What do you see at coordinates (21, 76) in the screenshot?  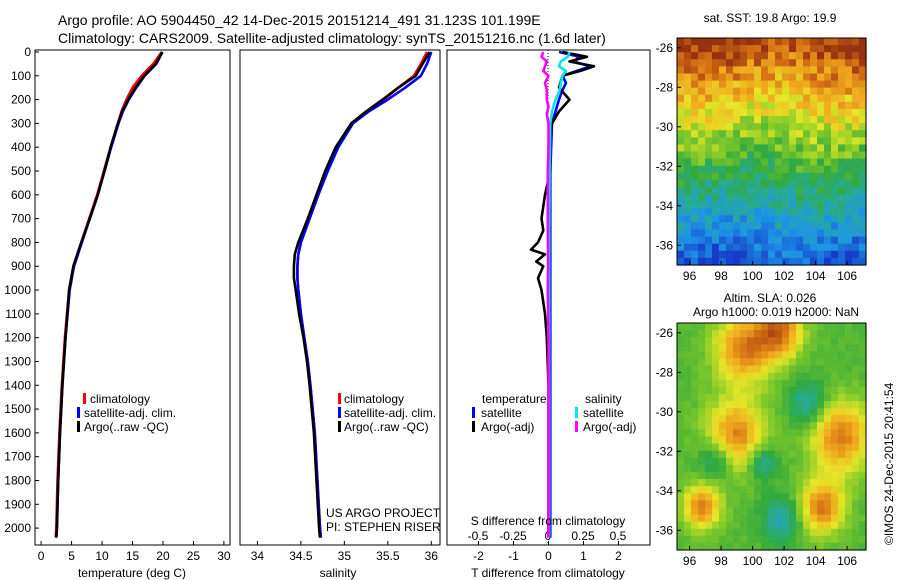 I see `y-tick-label: 100` at bounding box center [21, 76].